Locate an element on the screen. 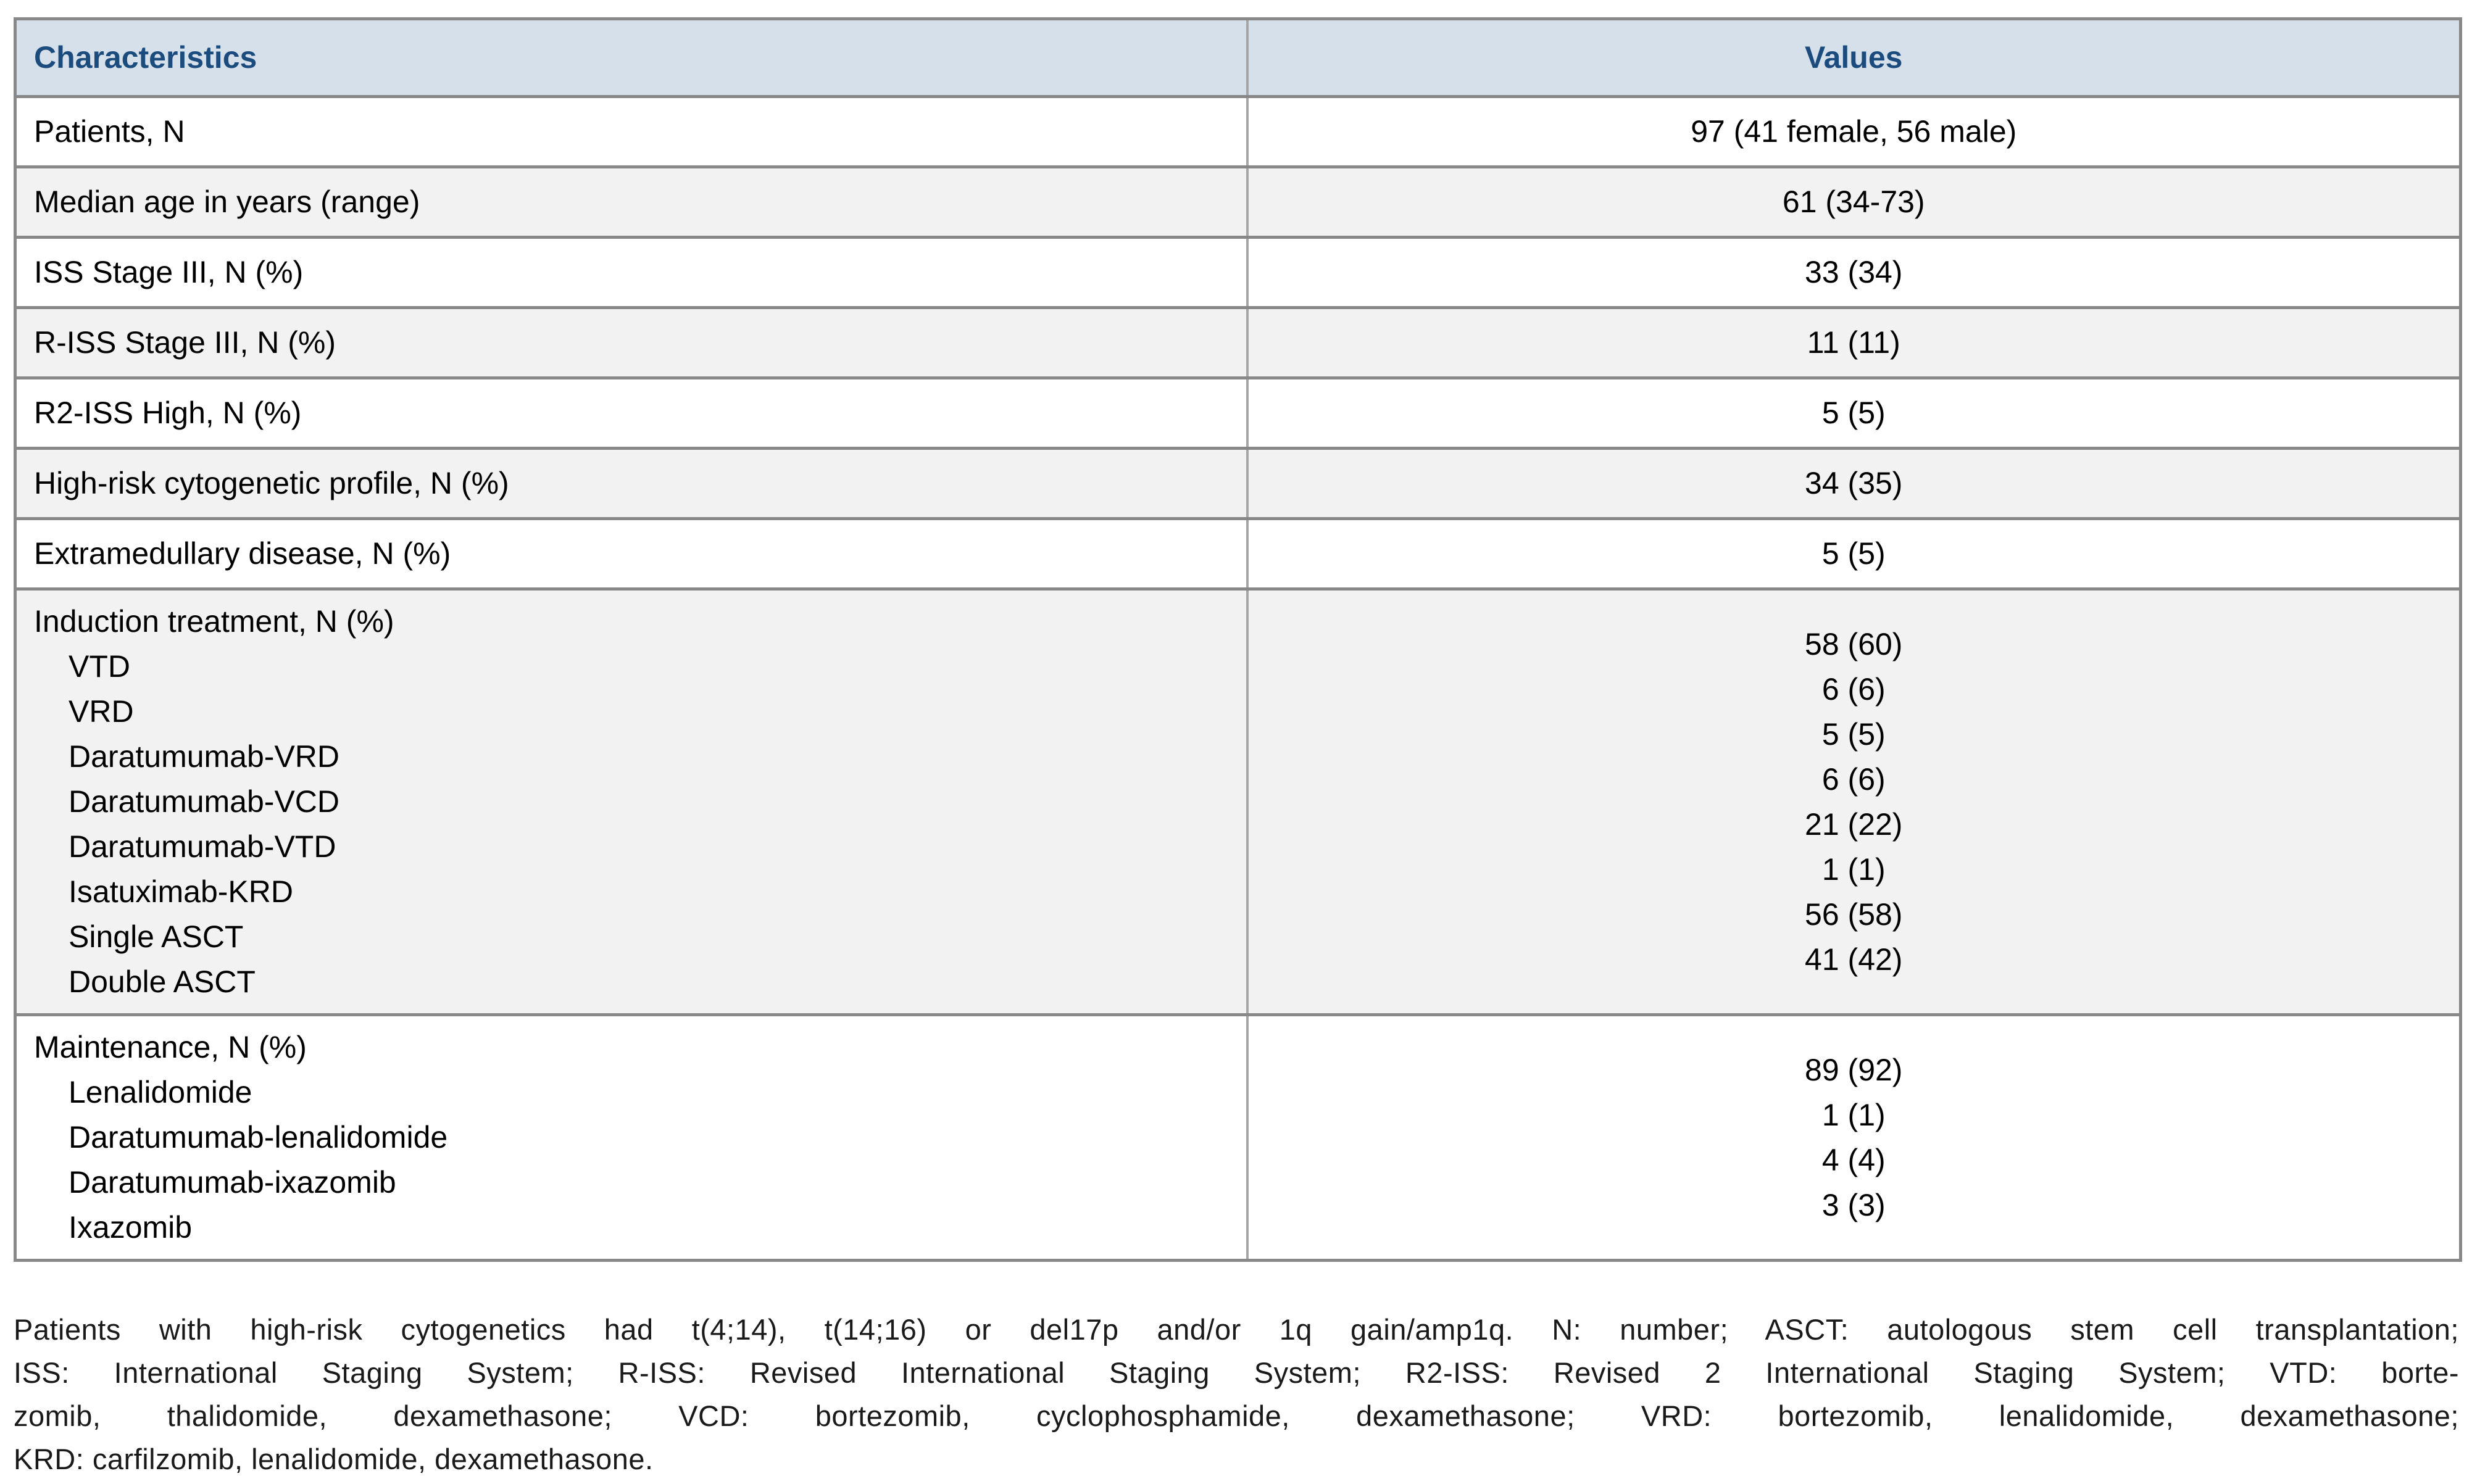 Image resolution: width=2472 pixels, height=1484 pixels. characteristic-subitem: VRD is located at coordinates (101, 712).